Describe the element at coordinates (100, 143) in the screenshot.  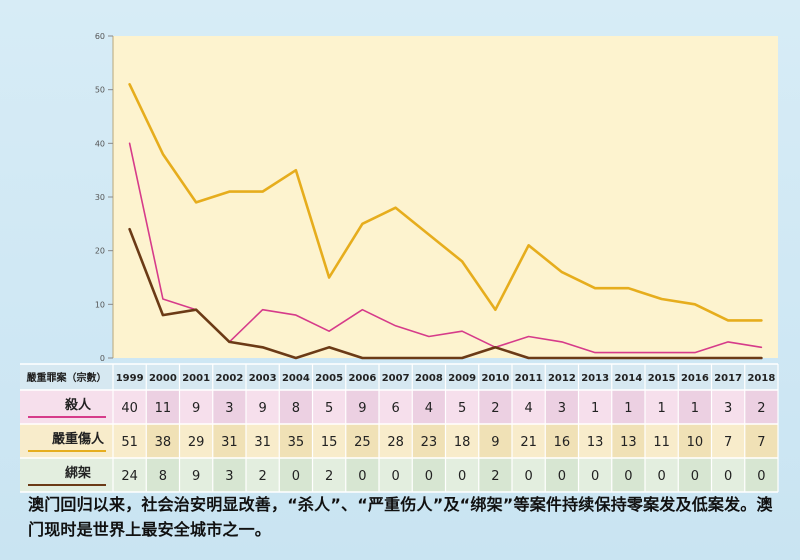
I see `y-tick-label: 40` at that location.